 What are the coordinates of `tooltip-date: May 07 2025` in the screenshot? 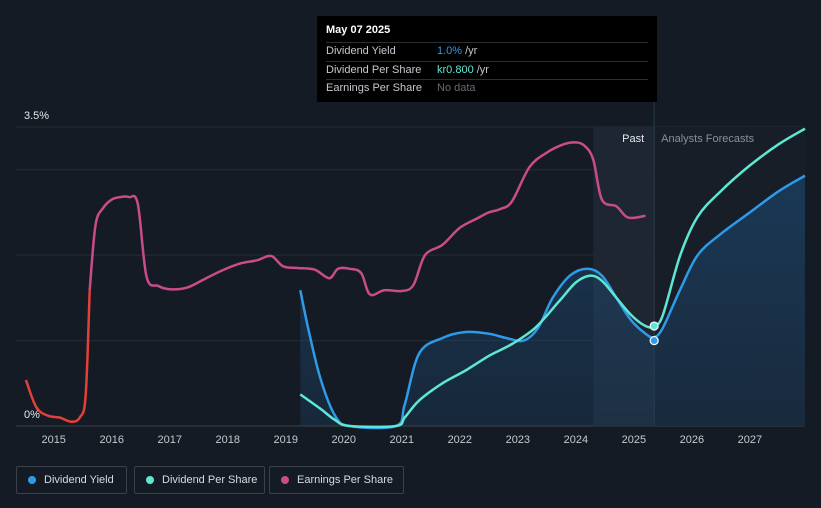 It's located at (358, 30).